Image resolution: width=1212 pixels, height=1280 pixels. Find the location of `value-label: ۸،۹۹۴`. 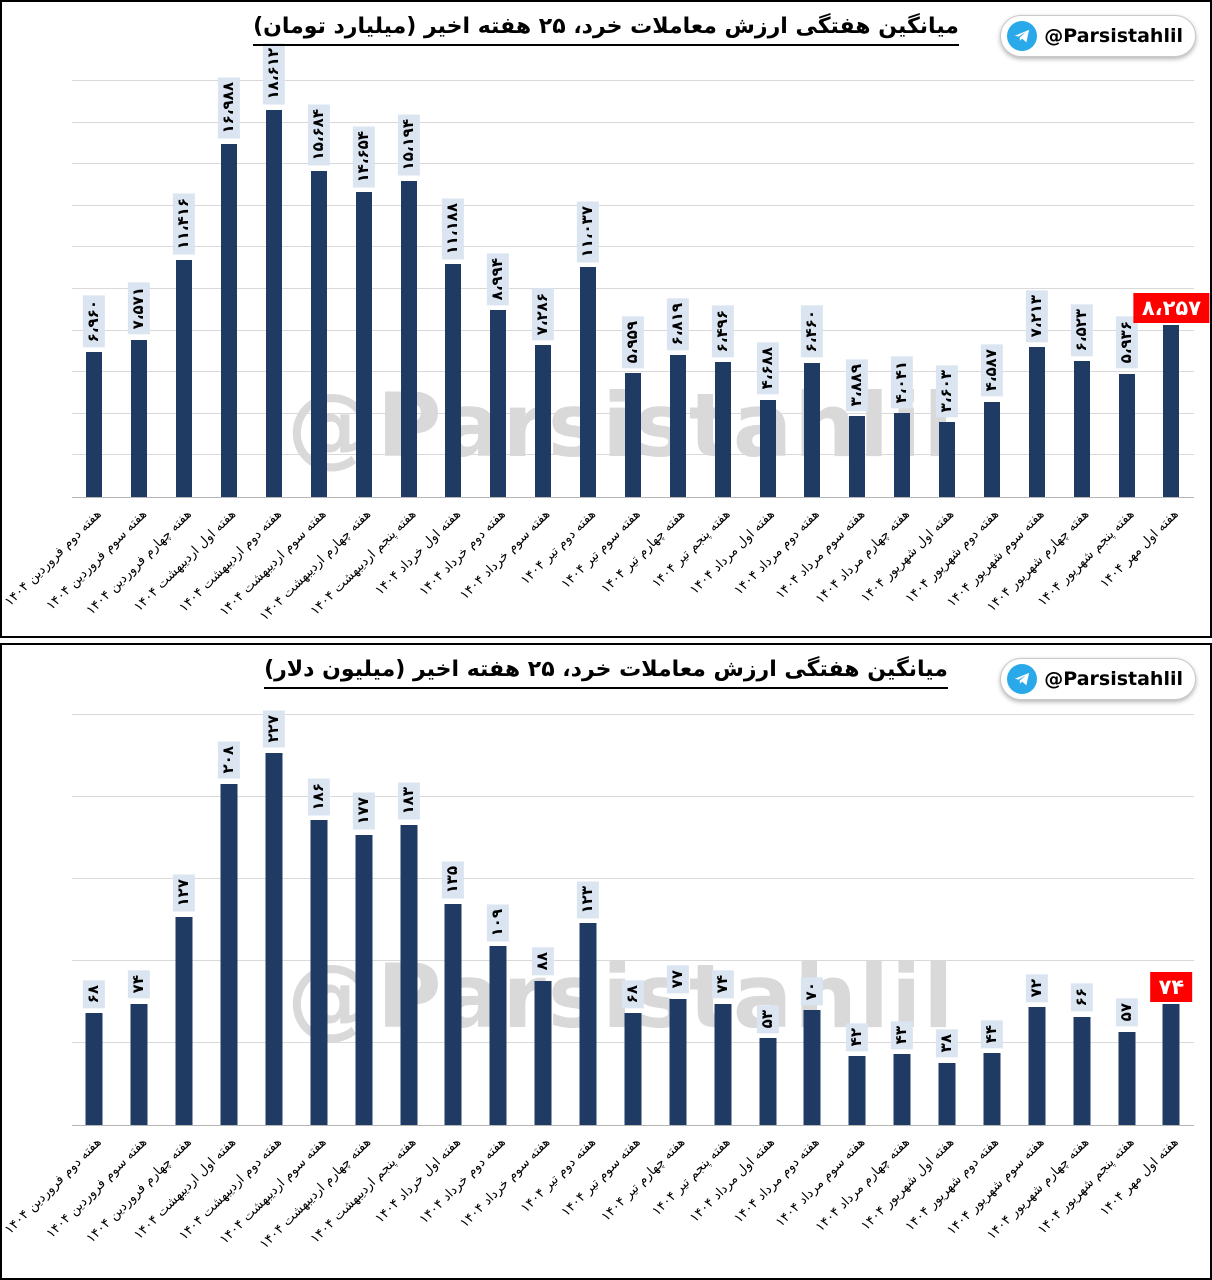

value-label: ۸،۹۹۴ is located at coordinates (498, 278).